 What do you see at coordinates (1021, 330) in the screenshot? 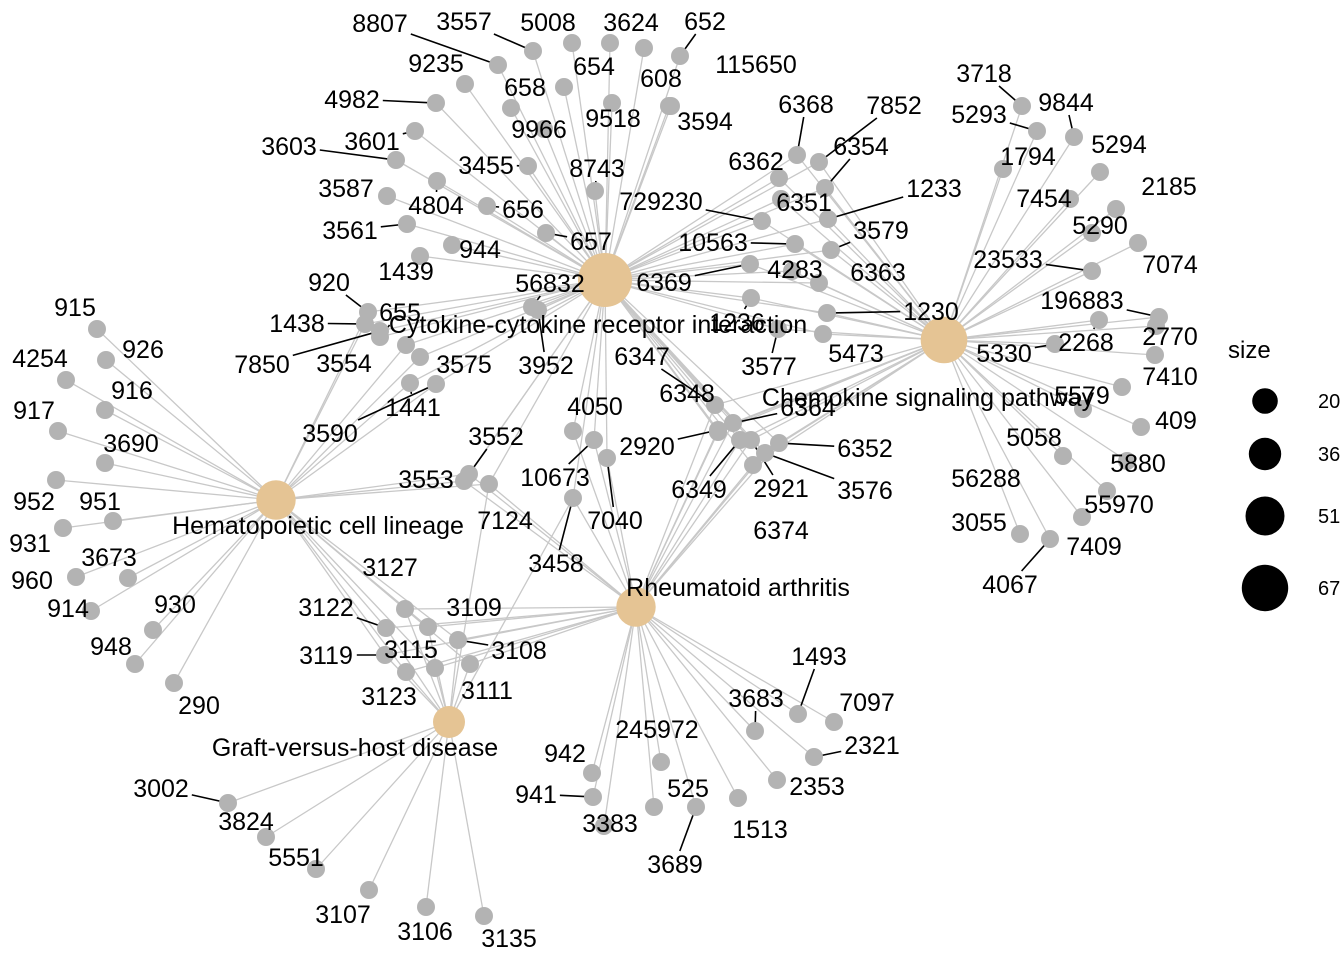
I see `edge-2268-csp` at bounding box center [1021, 330].